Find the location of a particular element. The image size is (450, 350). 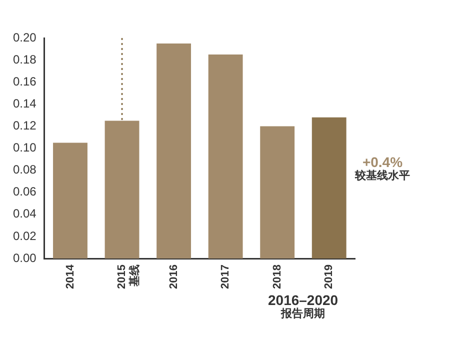

y-tick-label: 0.20 is located at coordinates (24, 37).